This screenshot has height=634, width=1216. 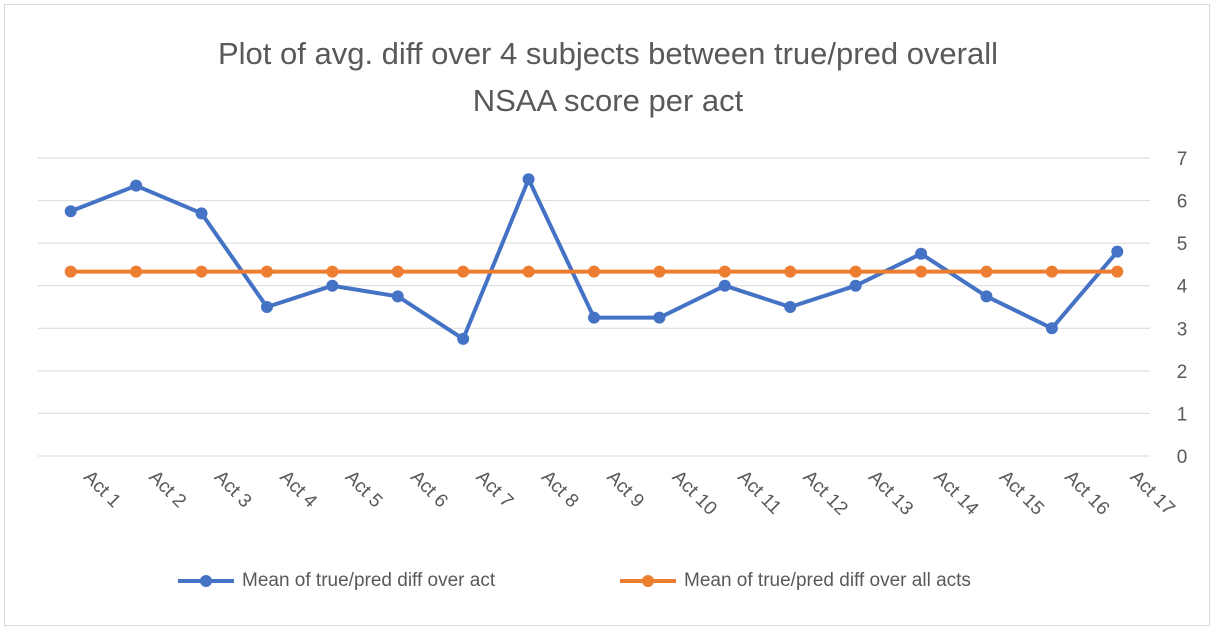 I want to click on y-tick-label-5: 5, so click(x=1182, y=244).